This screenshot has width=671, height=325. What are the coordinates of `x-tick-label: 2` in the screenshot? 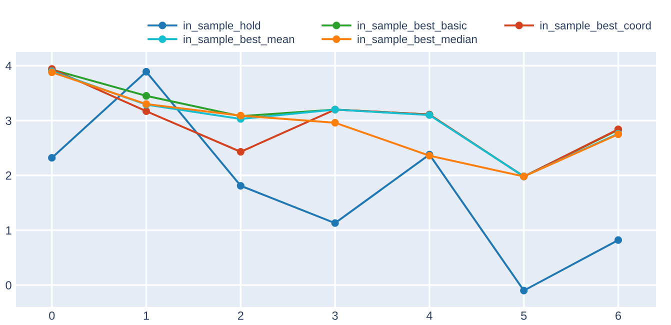 It's located at (241, 315).